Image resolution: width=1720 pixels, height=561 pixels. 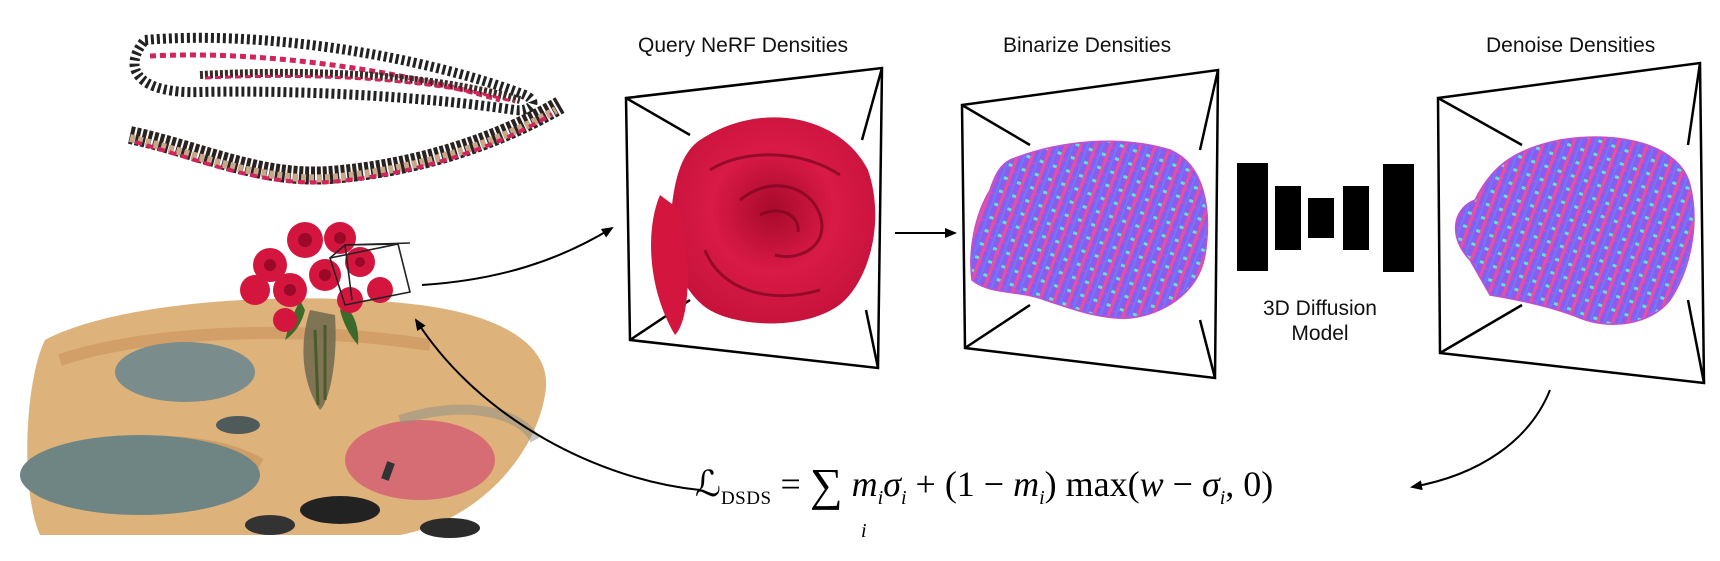 What do you see at coordinates (1320, 333) in the screenshot?
I see `diffusion-model-line2: Model` at bounding box center [1320, 333].